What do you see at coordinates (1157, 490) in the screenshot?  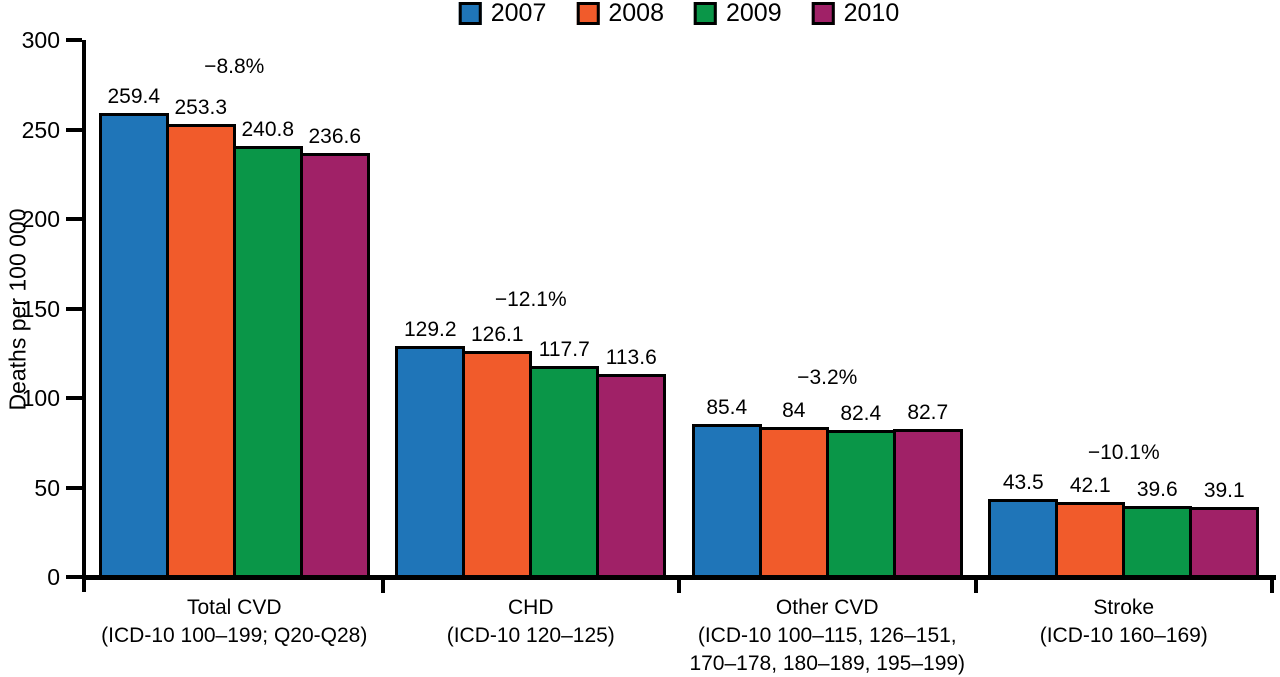 I see `bar-value-label: 39.6` at bounding box center [1157, 490].